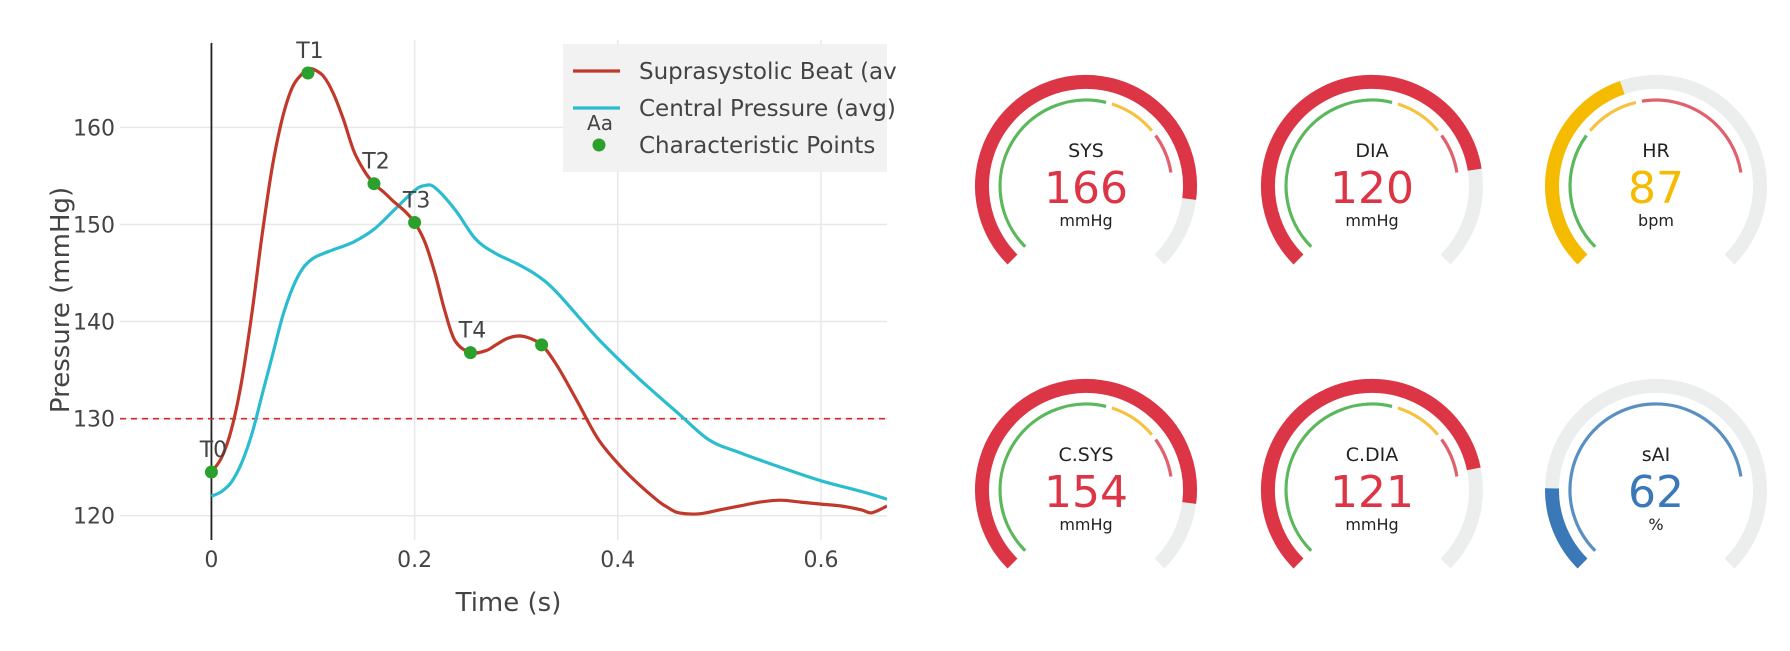 The height and width of the screenshot is (651, 1790). What do you see at coordinates (1656, 455) in the screenshot?
I see `gauge-label: sAI` at bounding box center [1656, 455].